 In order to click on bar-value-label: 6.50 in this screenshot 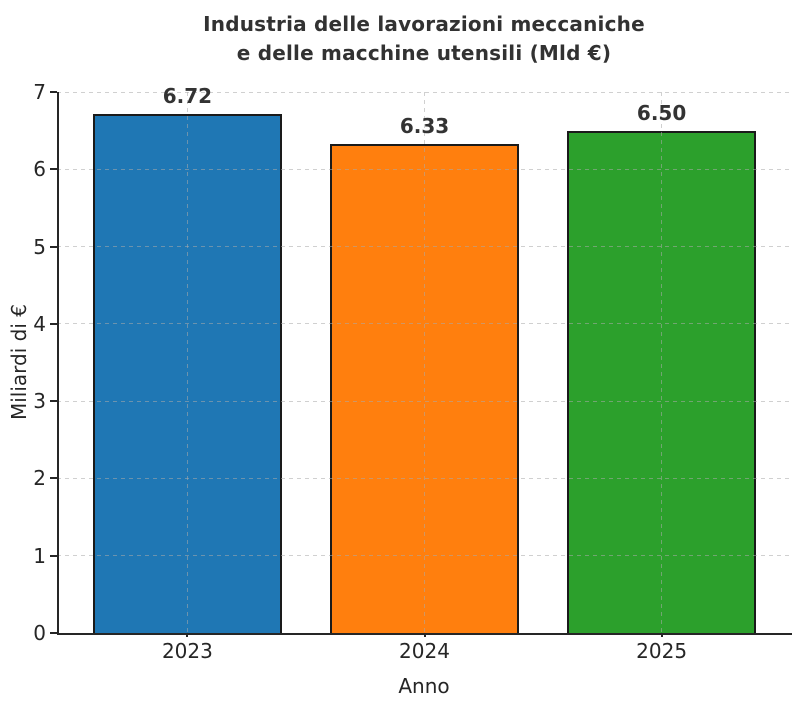, I will do `click(661, 112)`.